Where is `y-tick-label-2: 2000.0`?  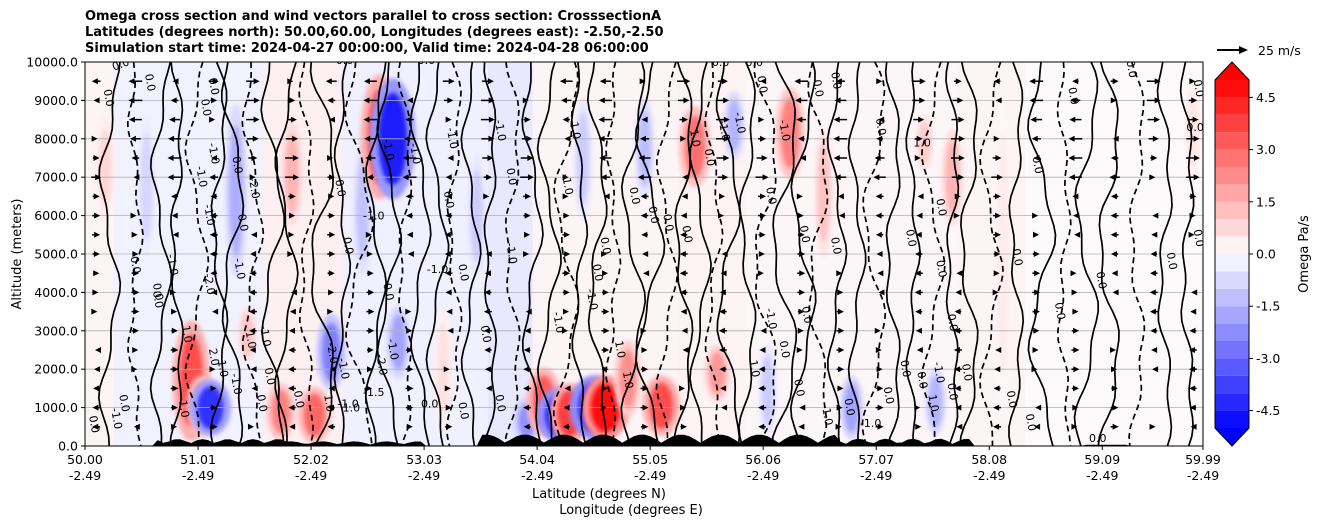
y-tick-label-2: 2000.0 is located at coordinates (56, 369).